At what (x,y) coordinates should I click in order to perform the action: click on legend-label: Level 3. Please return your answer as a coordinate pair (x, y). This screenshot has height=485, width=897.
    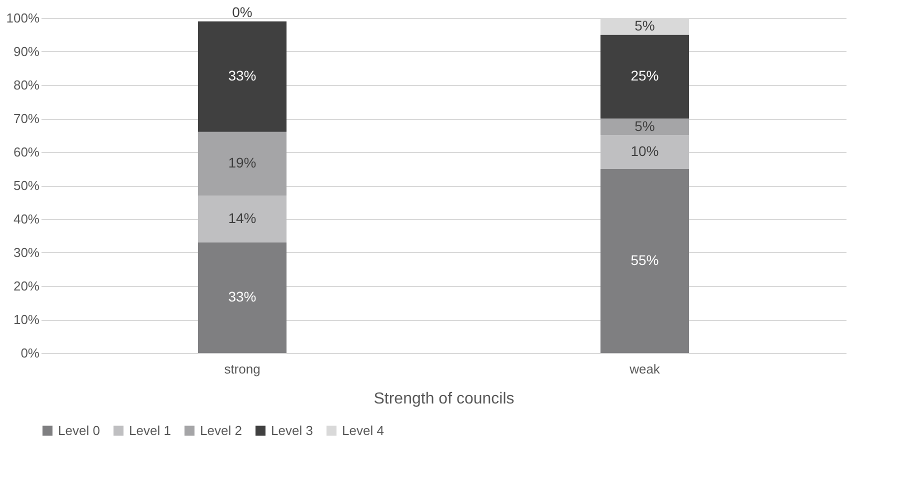
    Looking at the image, I should click on (292, 430).